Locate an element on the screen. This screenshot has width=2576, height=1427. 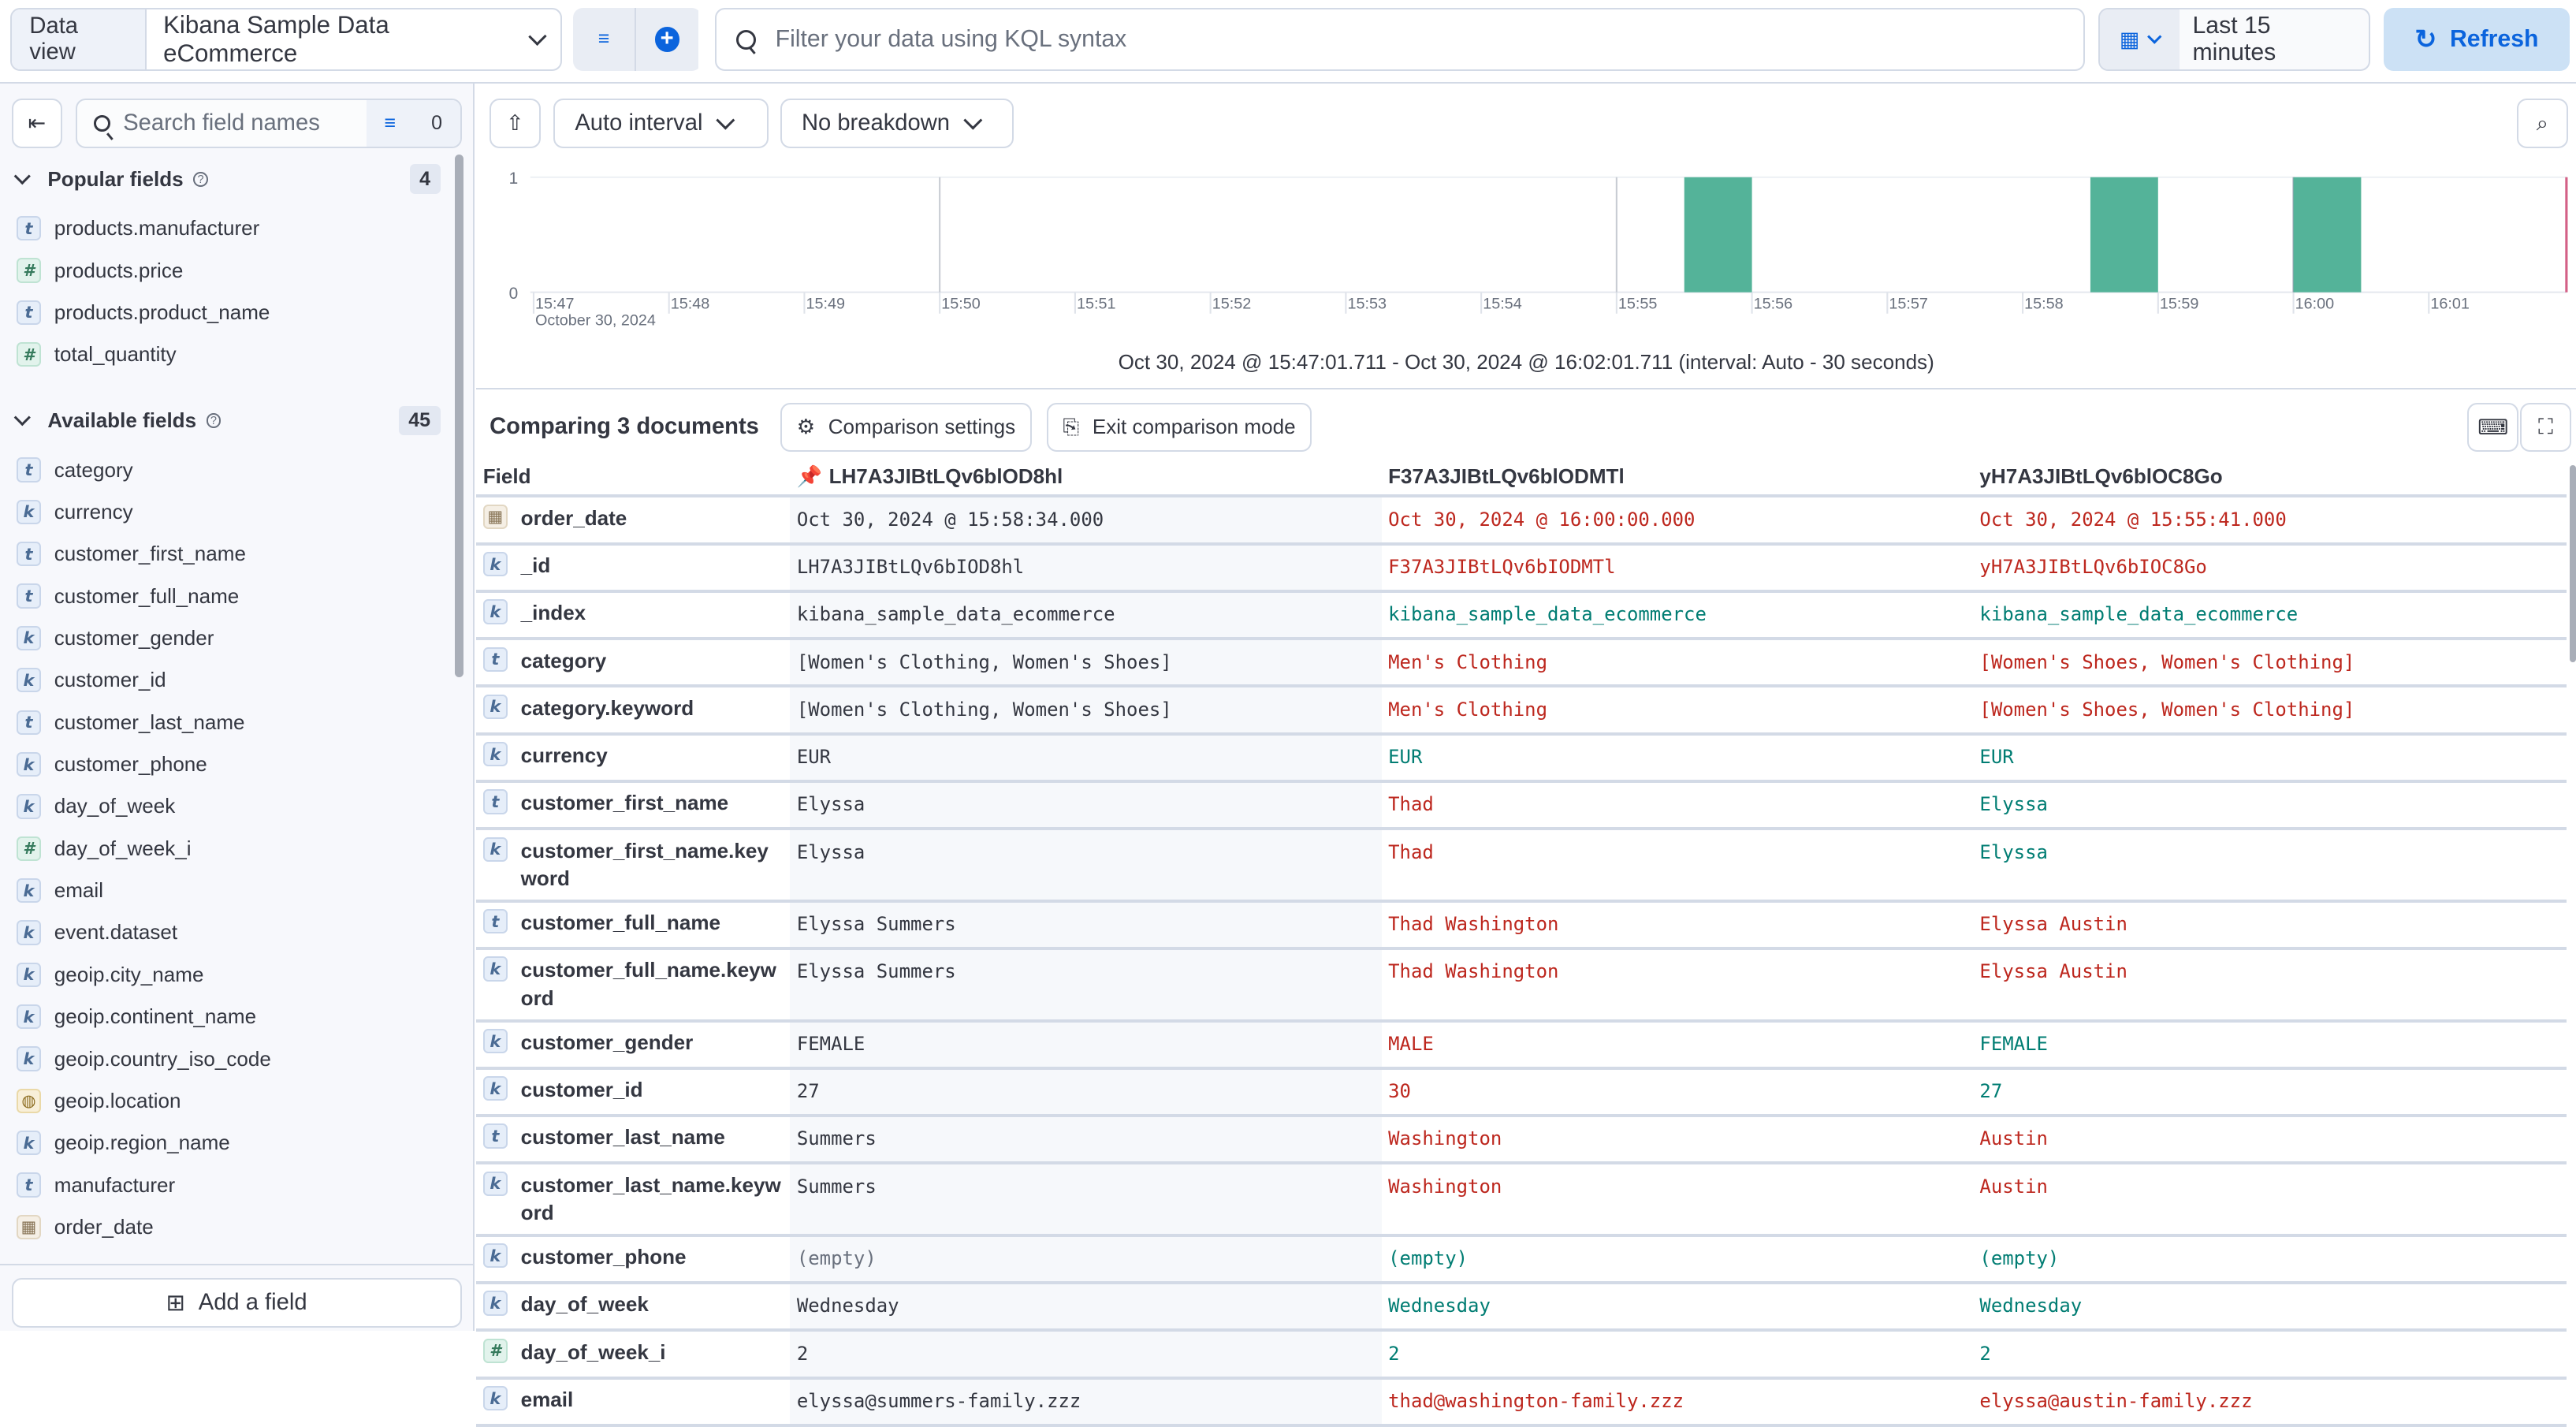
sidebar-field-item: t products.manufacturer is located at coordinates (137, 228).